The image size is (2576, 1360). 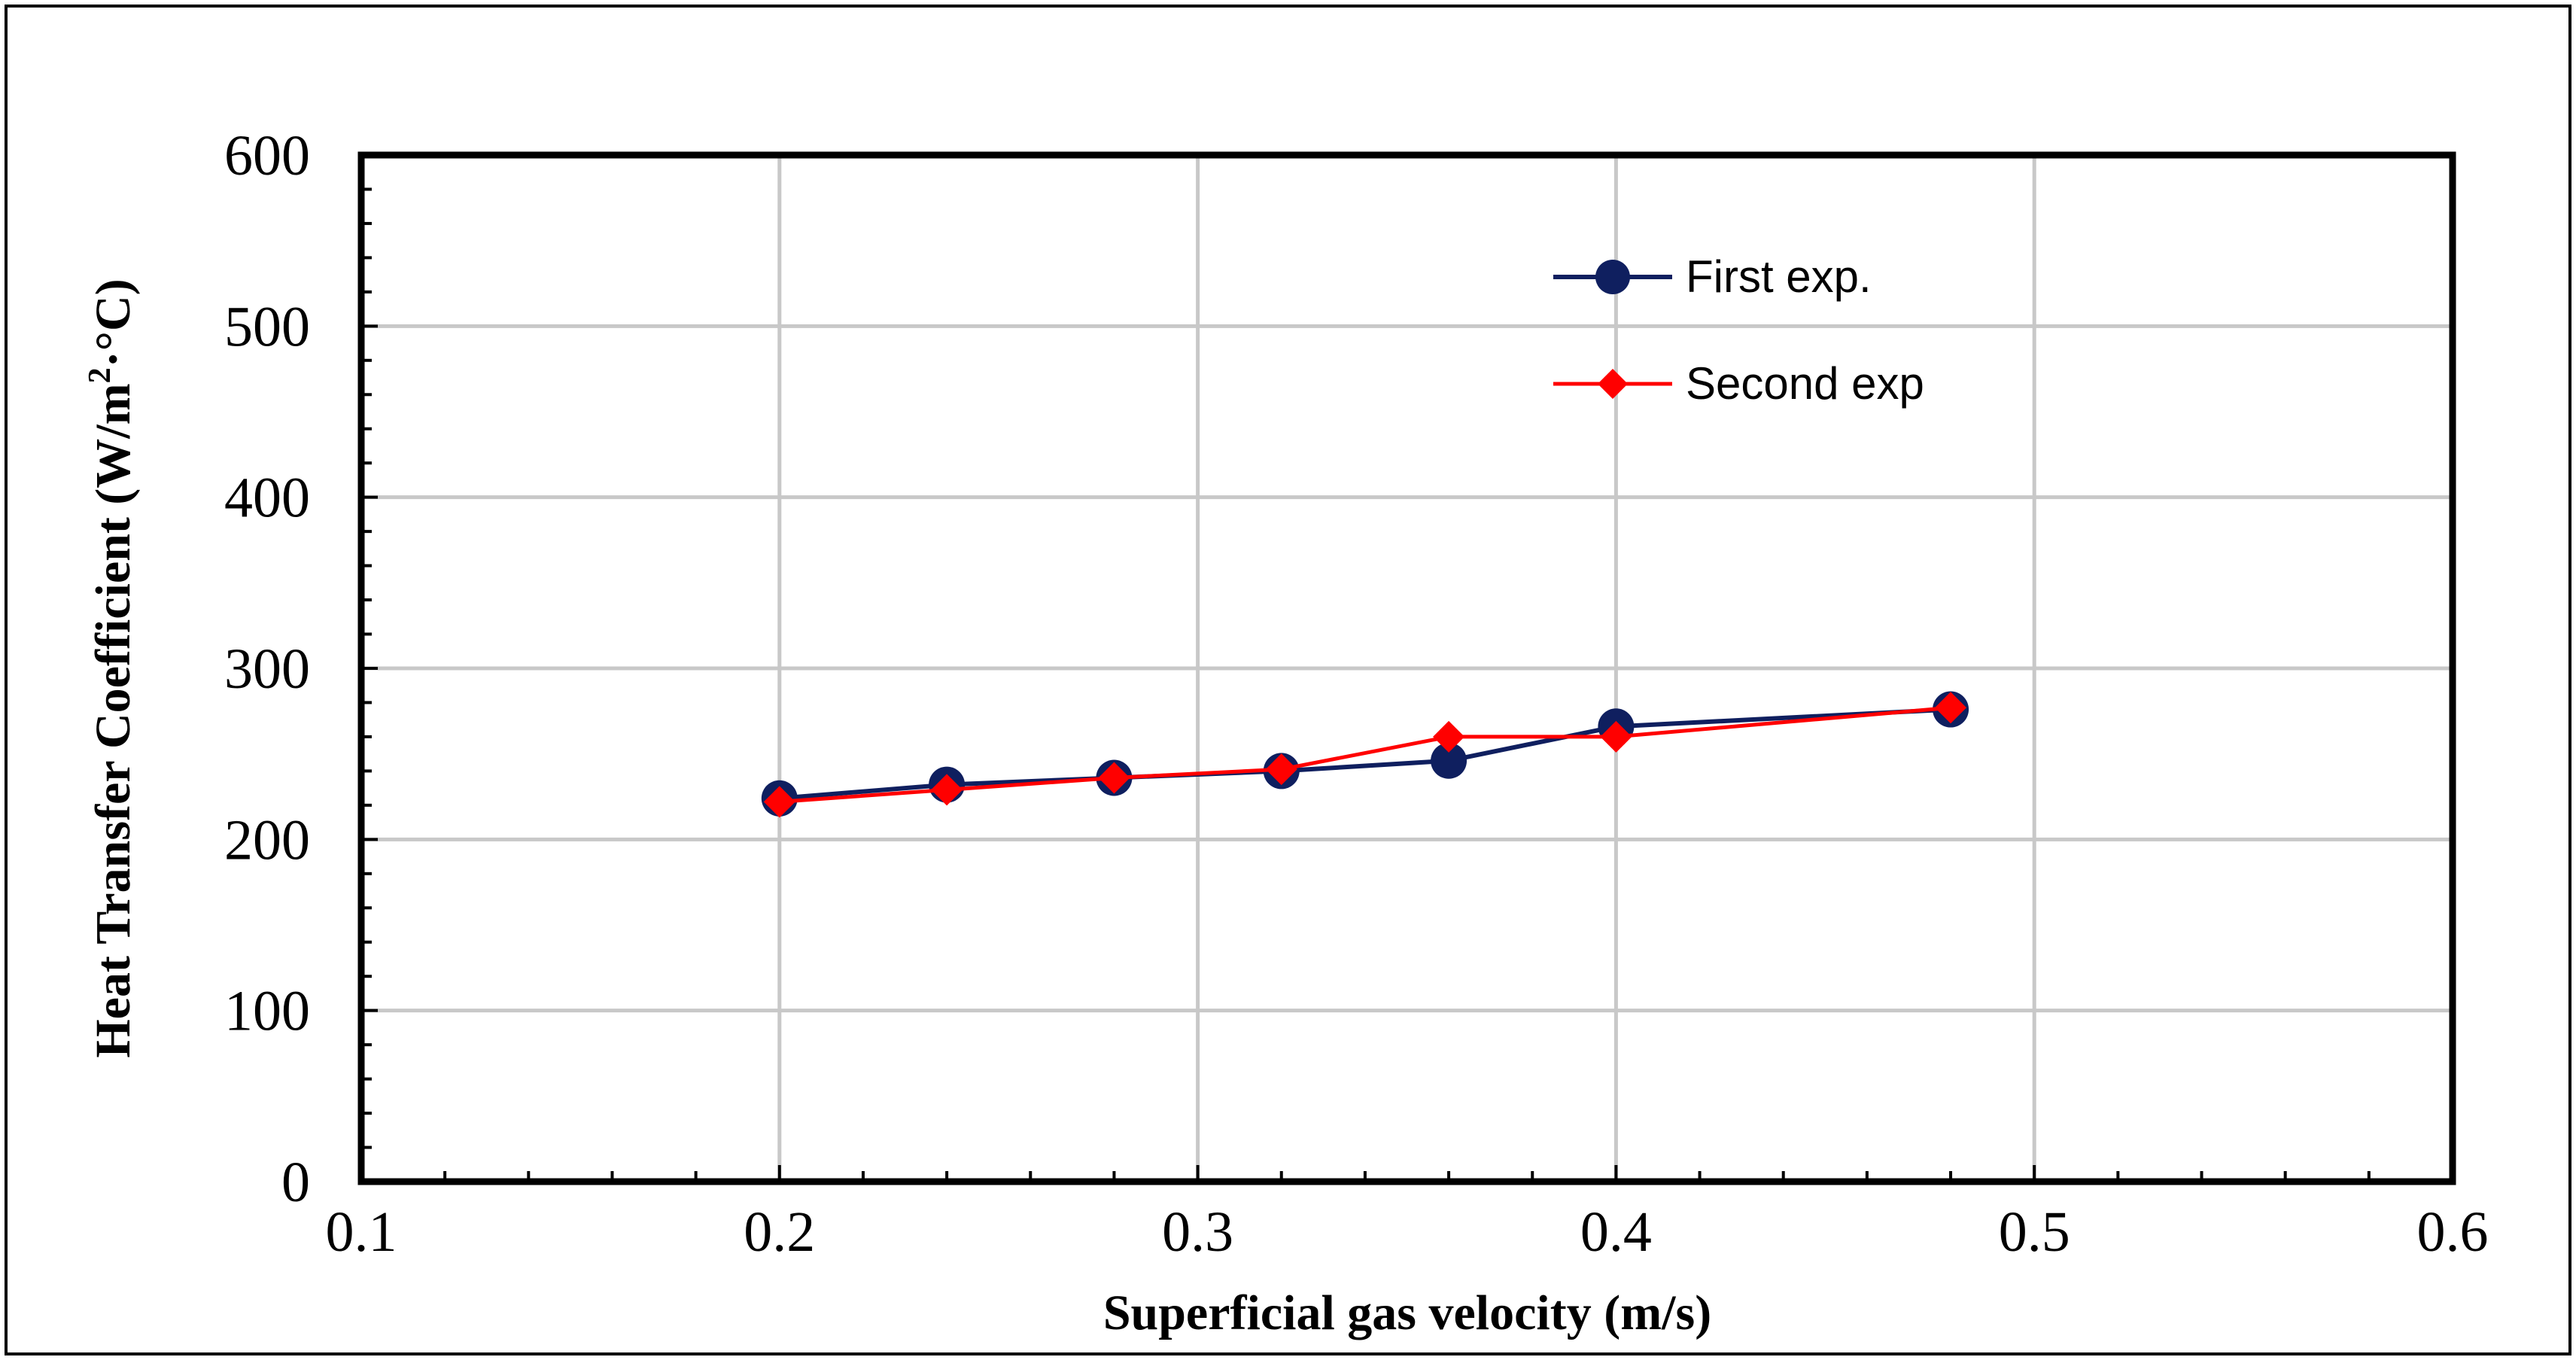 I want to click on legend-label-first: First exp., so click(x=1779, y=276).